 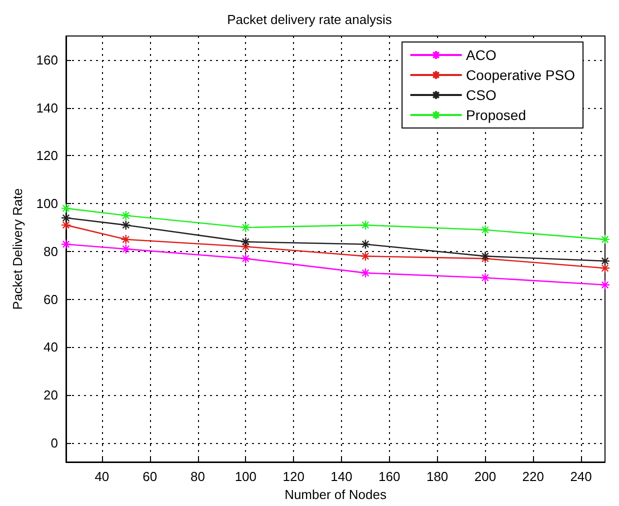 I want to click on y-tick-label: 60, so click(x=51, y=299).